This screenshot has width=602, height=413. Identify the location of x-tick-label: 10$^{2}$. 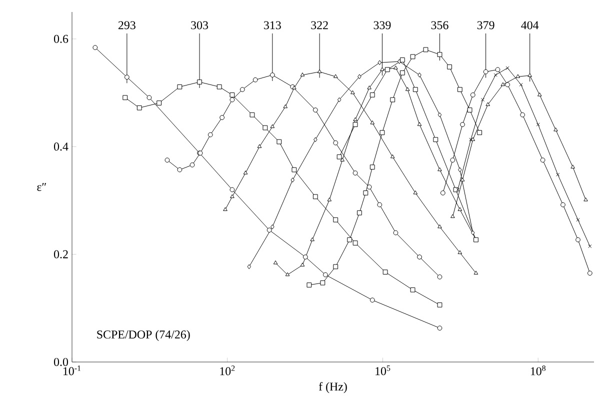
(227, 371).